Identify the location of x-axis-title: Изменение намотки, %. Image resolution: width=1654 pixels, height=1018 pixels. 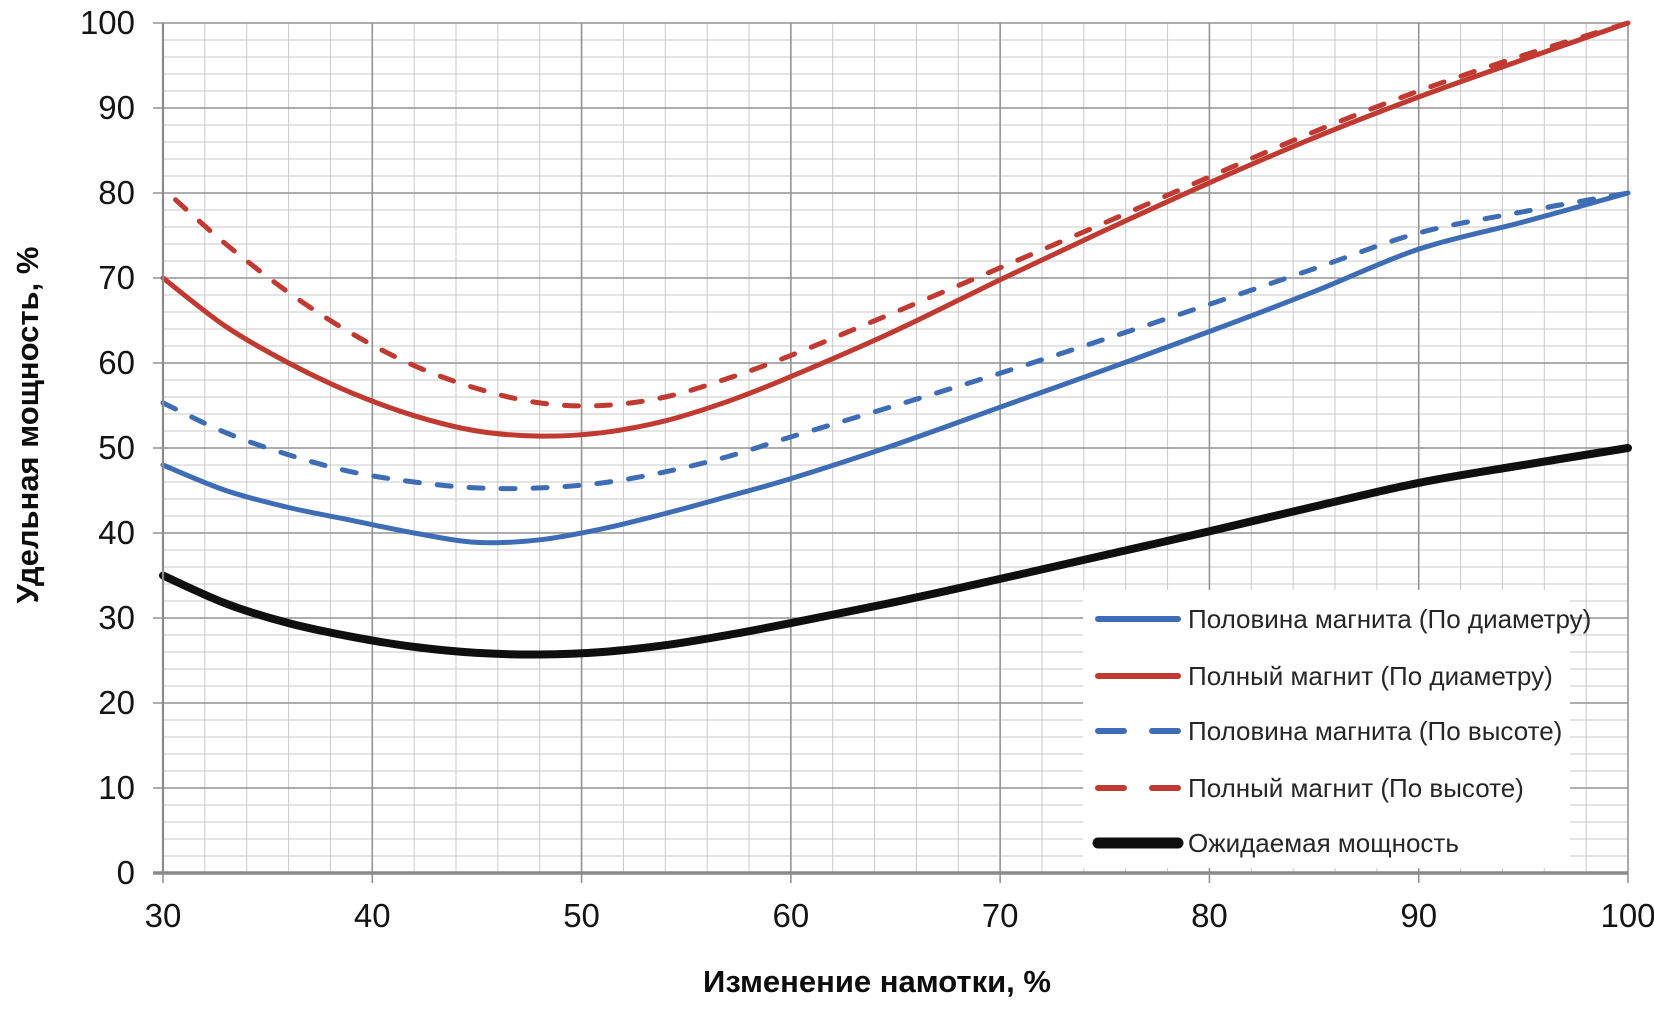
(877, 981).